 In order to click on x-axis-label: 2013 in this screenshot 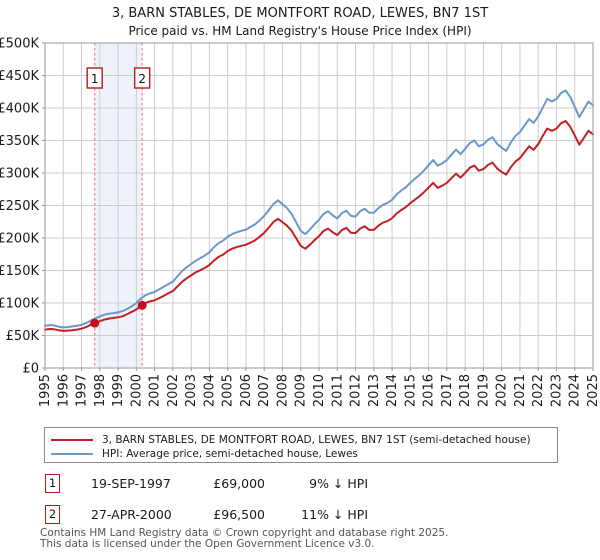, I will do `click(374, 390)`.